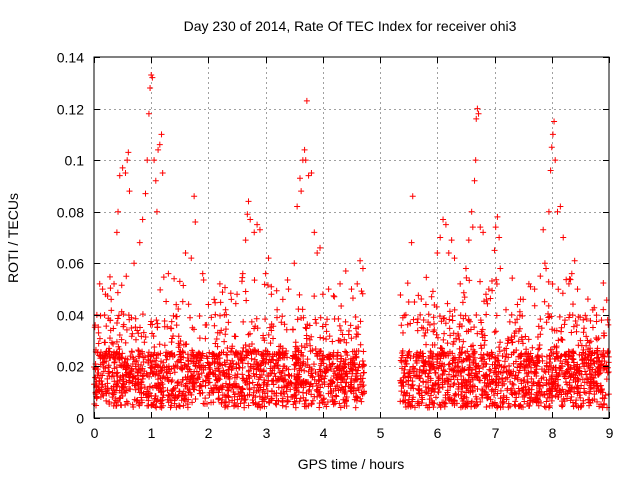 The width and height of the screenshot is (640, 480). Describe the element at coordinates (438, 433) in the screenshot. I see `x-tick-label: 6` at that location.